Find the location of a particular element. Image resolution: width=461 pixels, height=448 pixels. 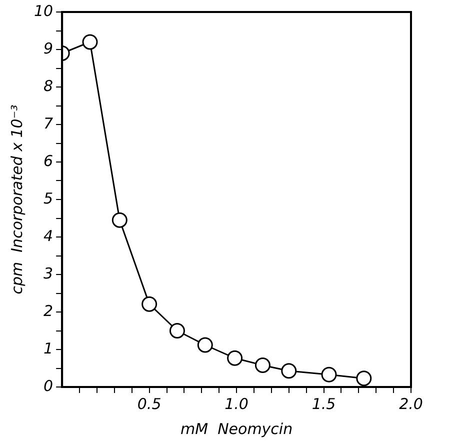

y-tick-label: 1 is located at coordinates (49, 348).